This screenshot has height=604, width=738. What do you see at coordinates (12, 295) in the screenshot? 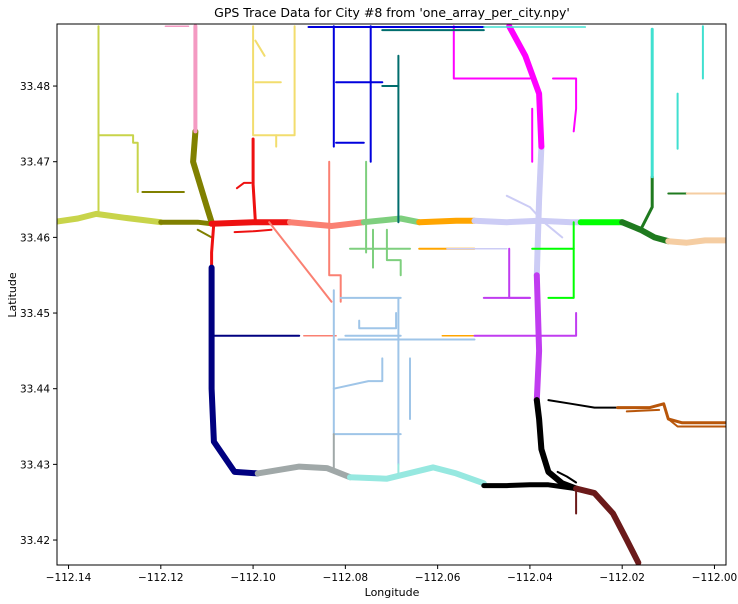
I see `y-axis-label: Latitude` at bounding box center [12, 295].